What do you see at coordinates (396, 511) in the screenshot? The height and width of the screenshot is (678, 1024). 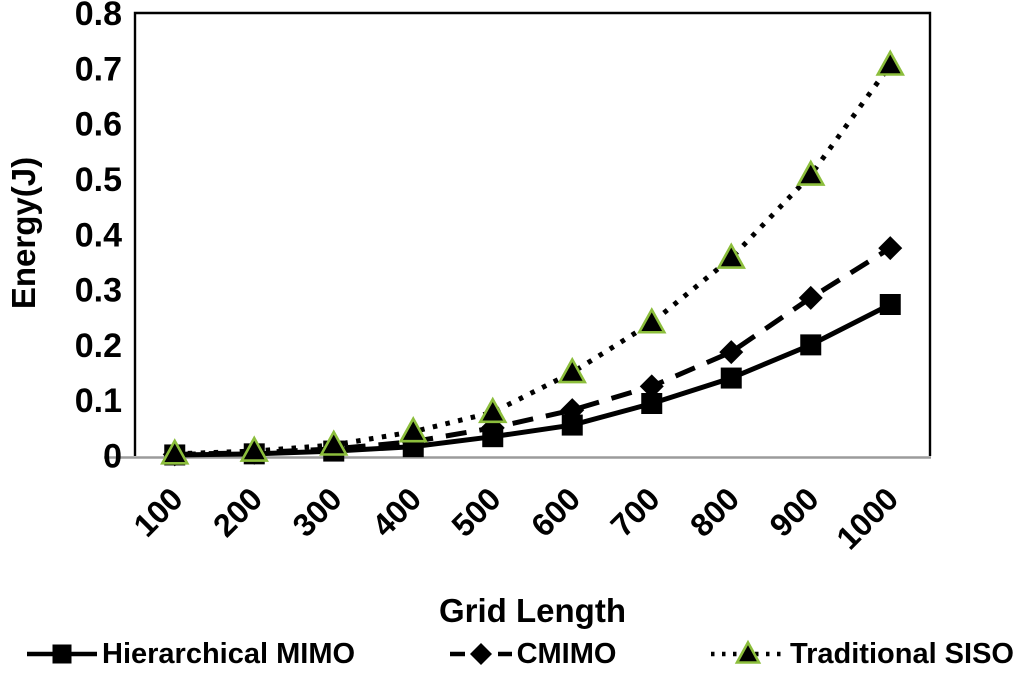 I see `svg-text: 400` at bounding box center [396, 511].